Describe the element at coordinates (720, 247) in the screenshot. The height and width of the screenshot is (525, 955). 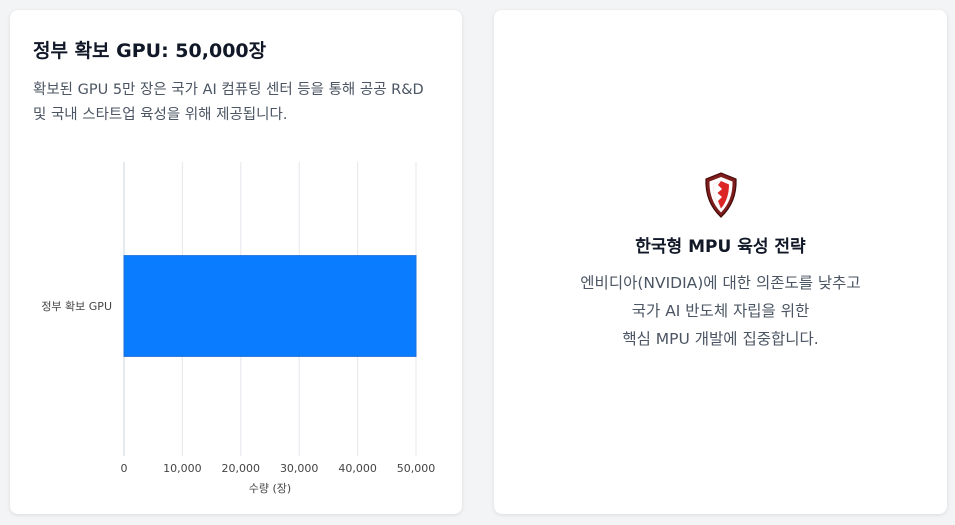
I see `strategy-title: 한국형 MPU 육성 전략` at that location.